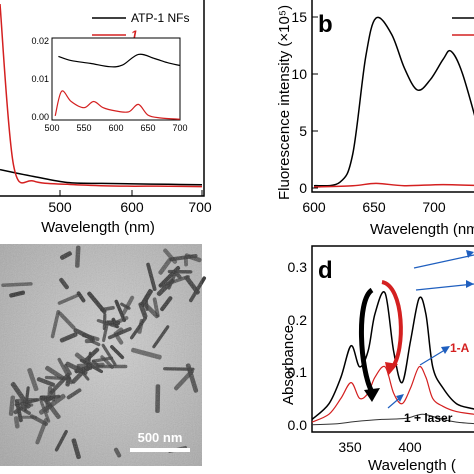  I want to click on panel-b-ytick: 15, so click(299, 17).